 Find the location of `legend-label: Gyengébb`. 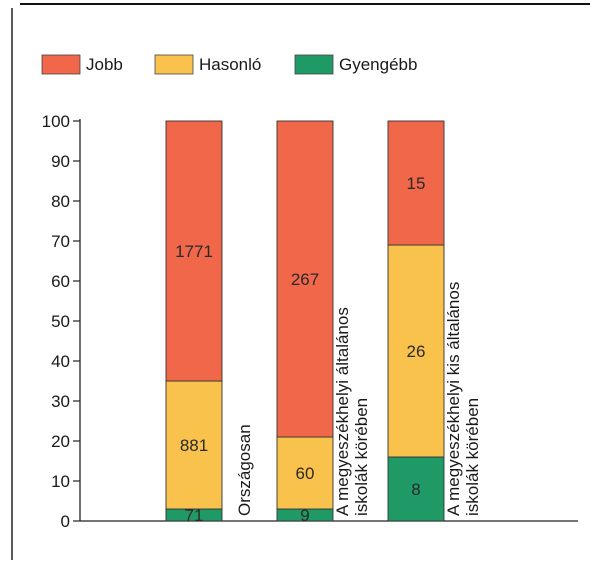

legend-label: Gyengébb is located at coordinates (378, 64).